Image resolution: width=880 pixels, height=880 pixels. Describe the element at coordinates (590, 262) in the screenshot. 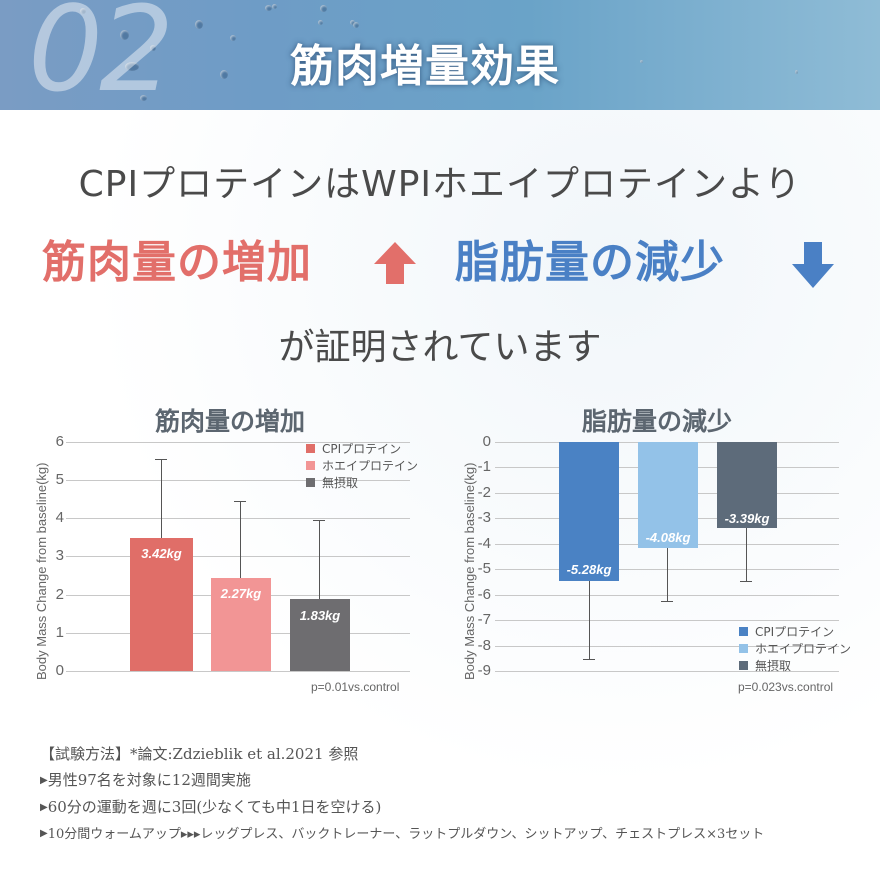

I see `headline-fat-decrease: 脂肪量の減少` at that location.